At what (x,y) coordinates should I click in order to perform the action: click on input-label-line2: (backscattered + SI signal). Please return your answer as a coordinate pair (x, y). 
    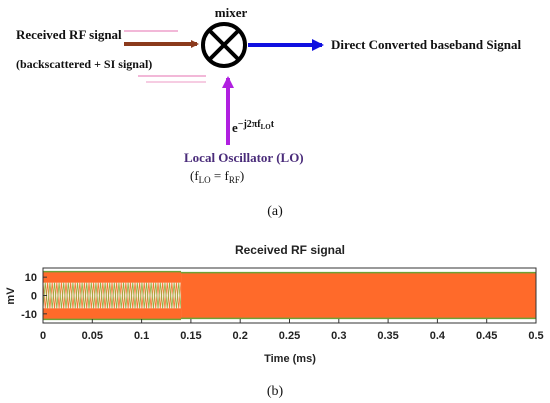
    Looking at the image, I should click on (84, 64).